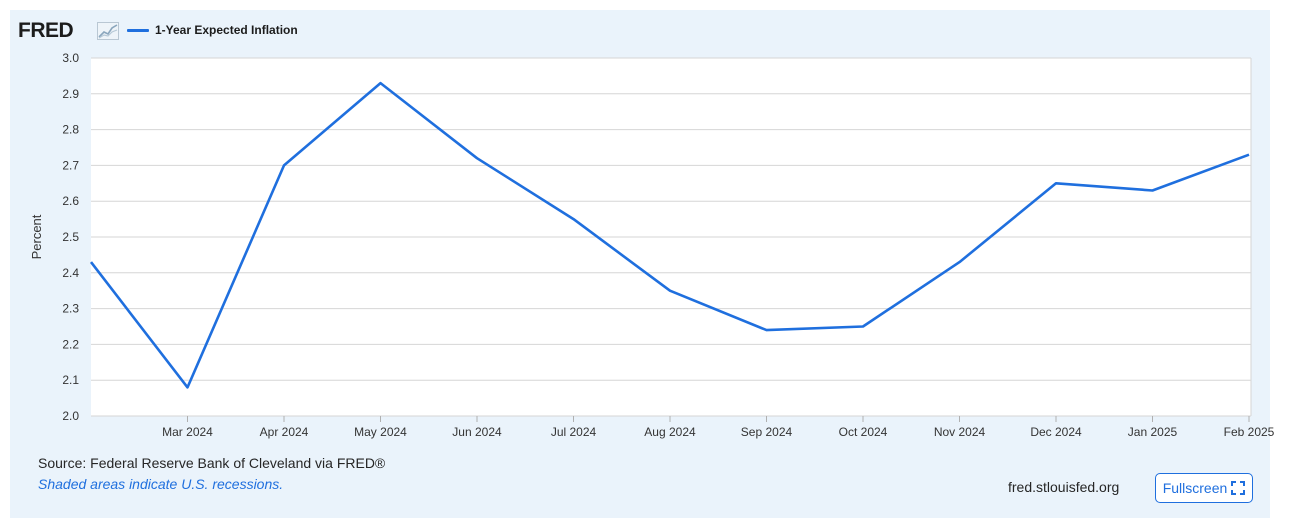 Image resolution: width=1292 pixels, height=526 pixels. Describe the element at coordinates (70, 416) in the screenshot. I see `y-tick-label: 2.0` at that location.